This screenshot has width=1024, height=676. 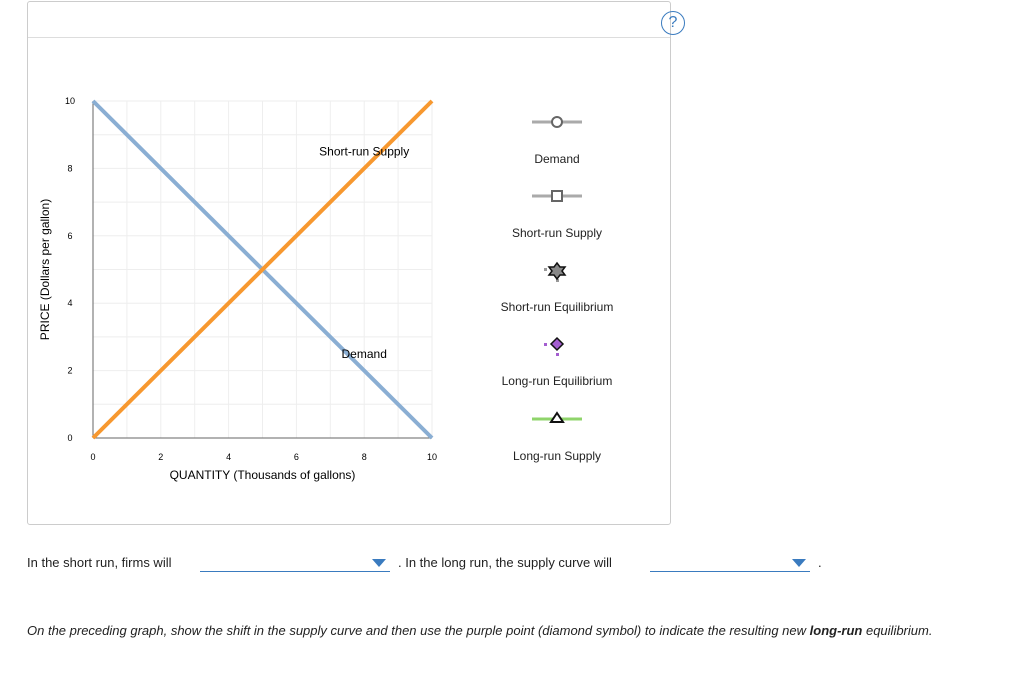 What do you see at coordinates (69, 168) in the screenshot?
I see `y-tick-label: 8` at bounding box center [69, 168].